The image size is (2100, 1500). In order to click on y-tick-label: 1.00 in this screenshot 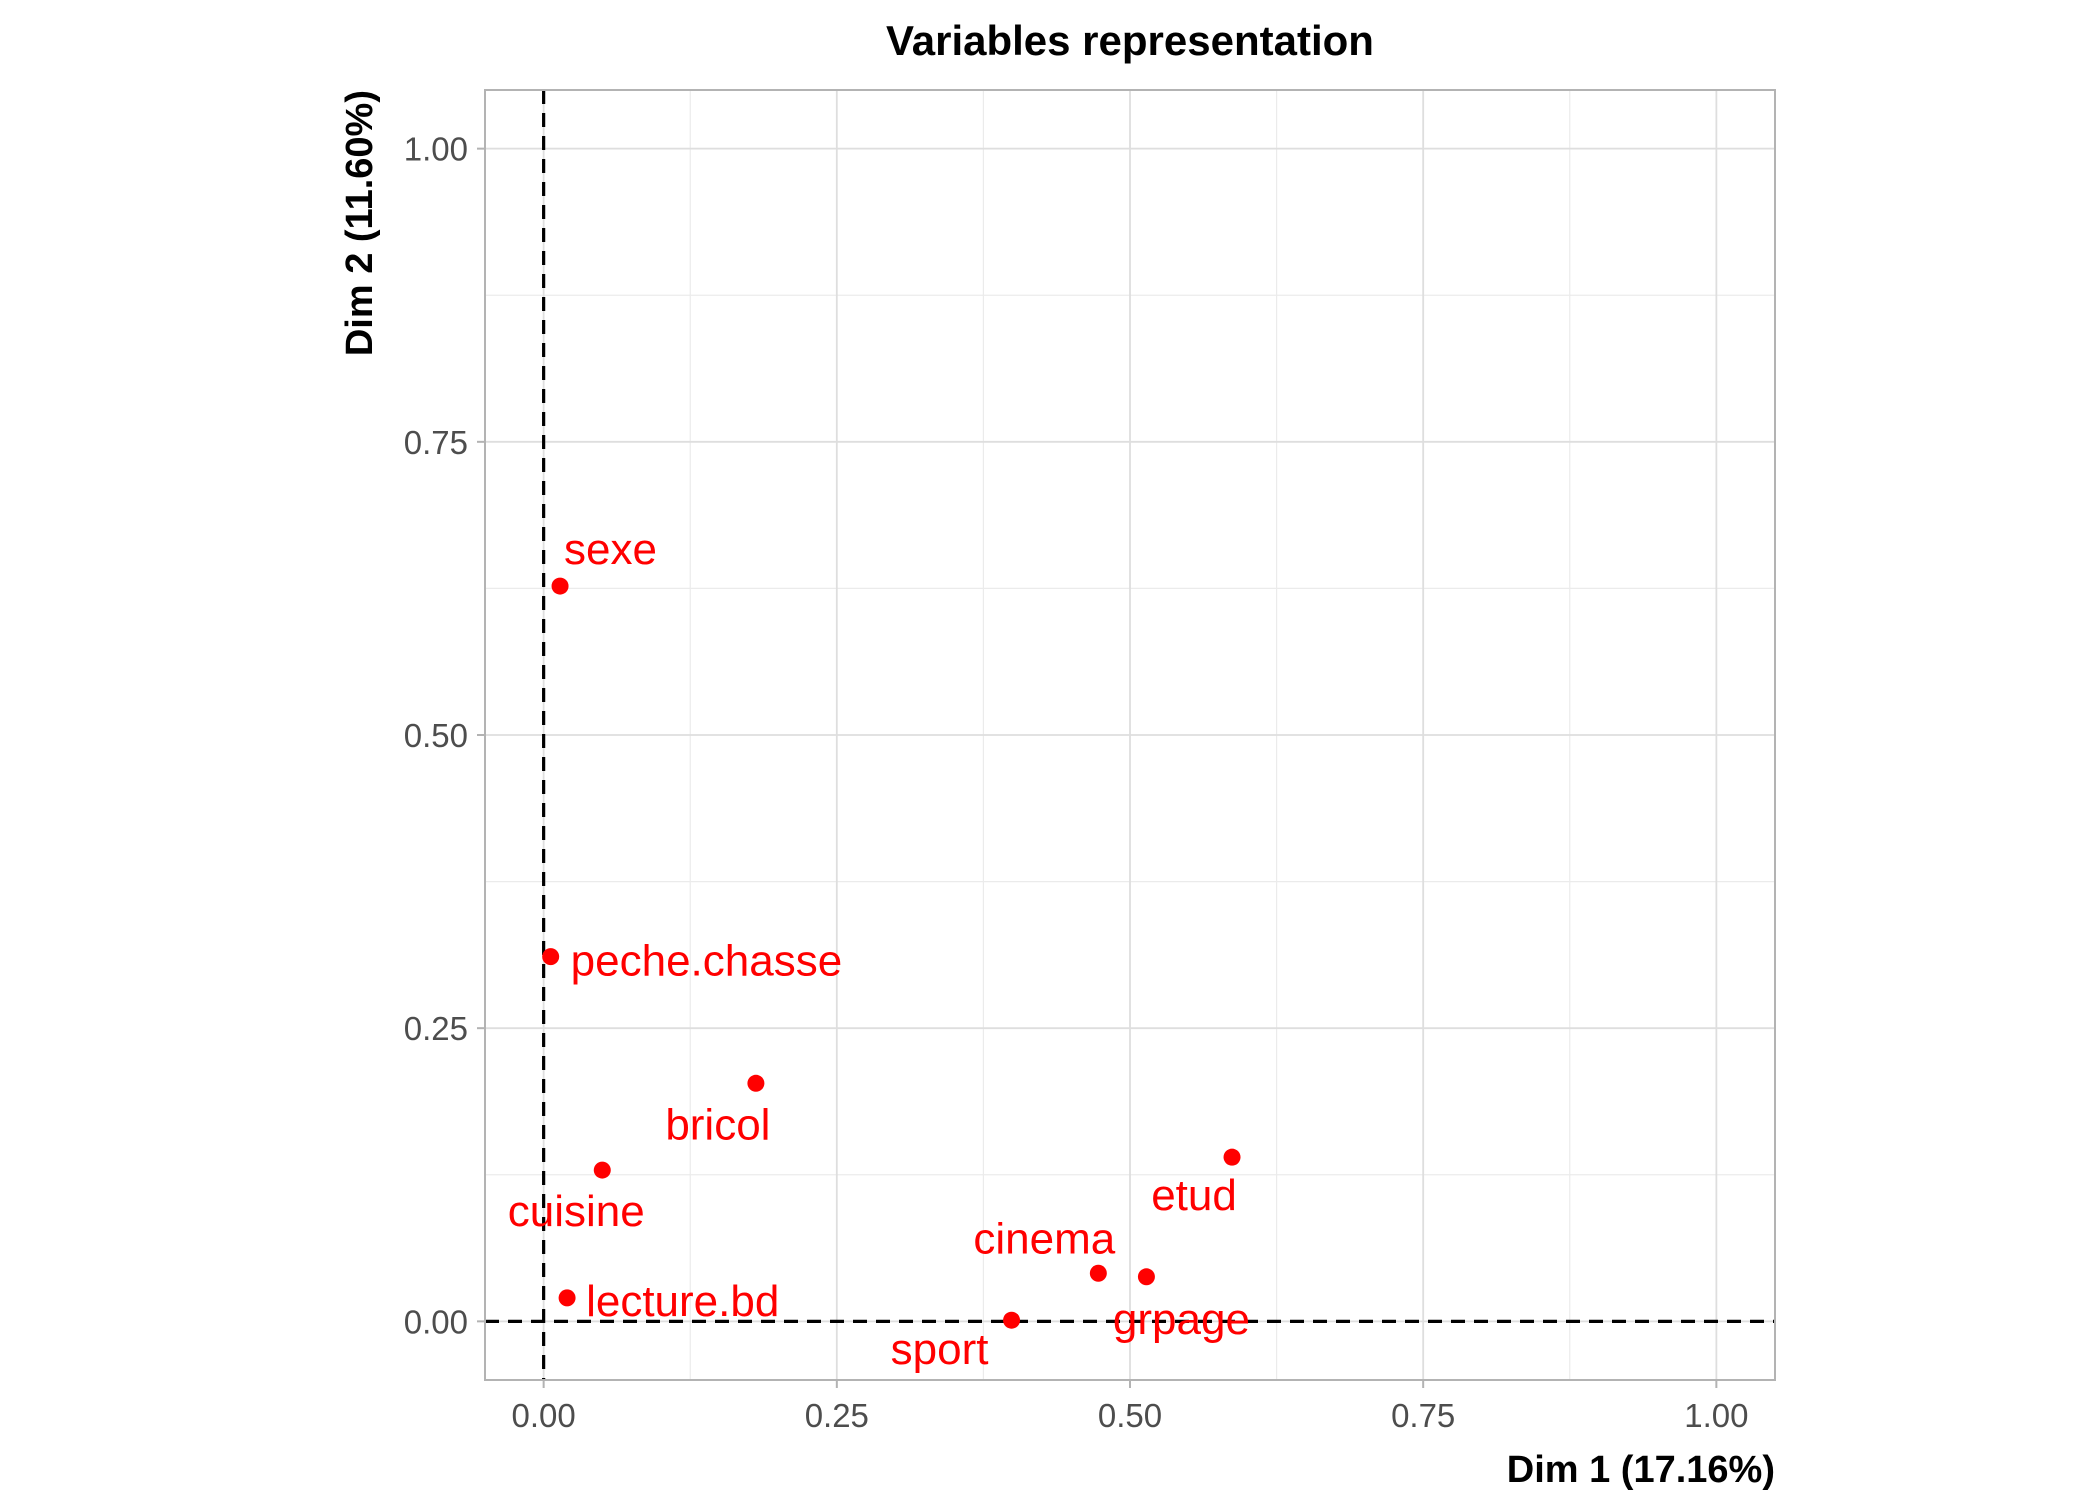, I will do `click(436, 149)`.